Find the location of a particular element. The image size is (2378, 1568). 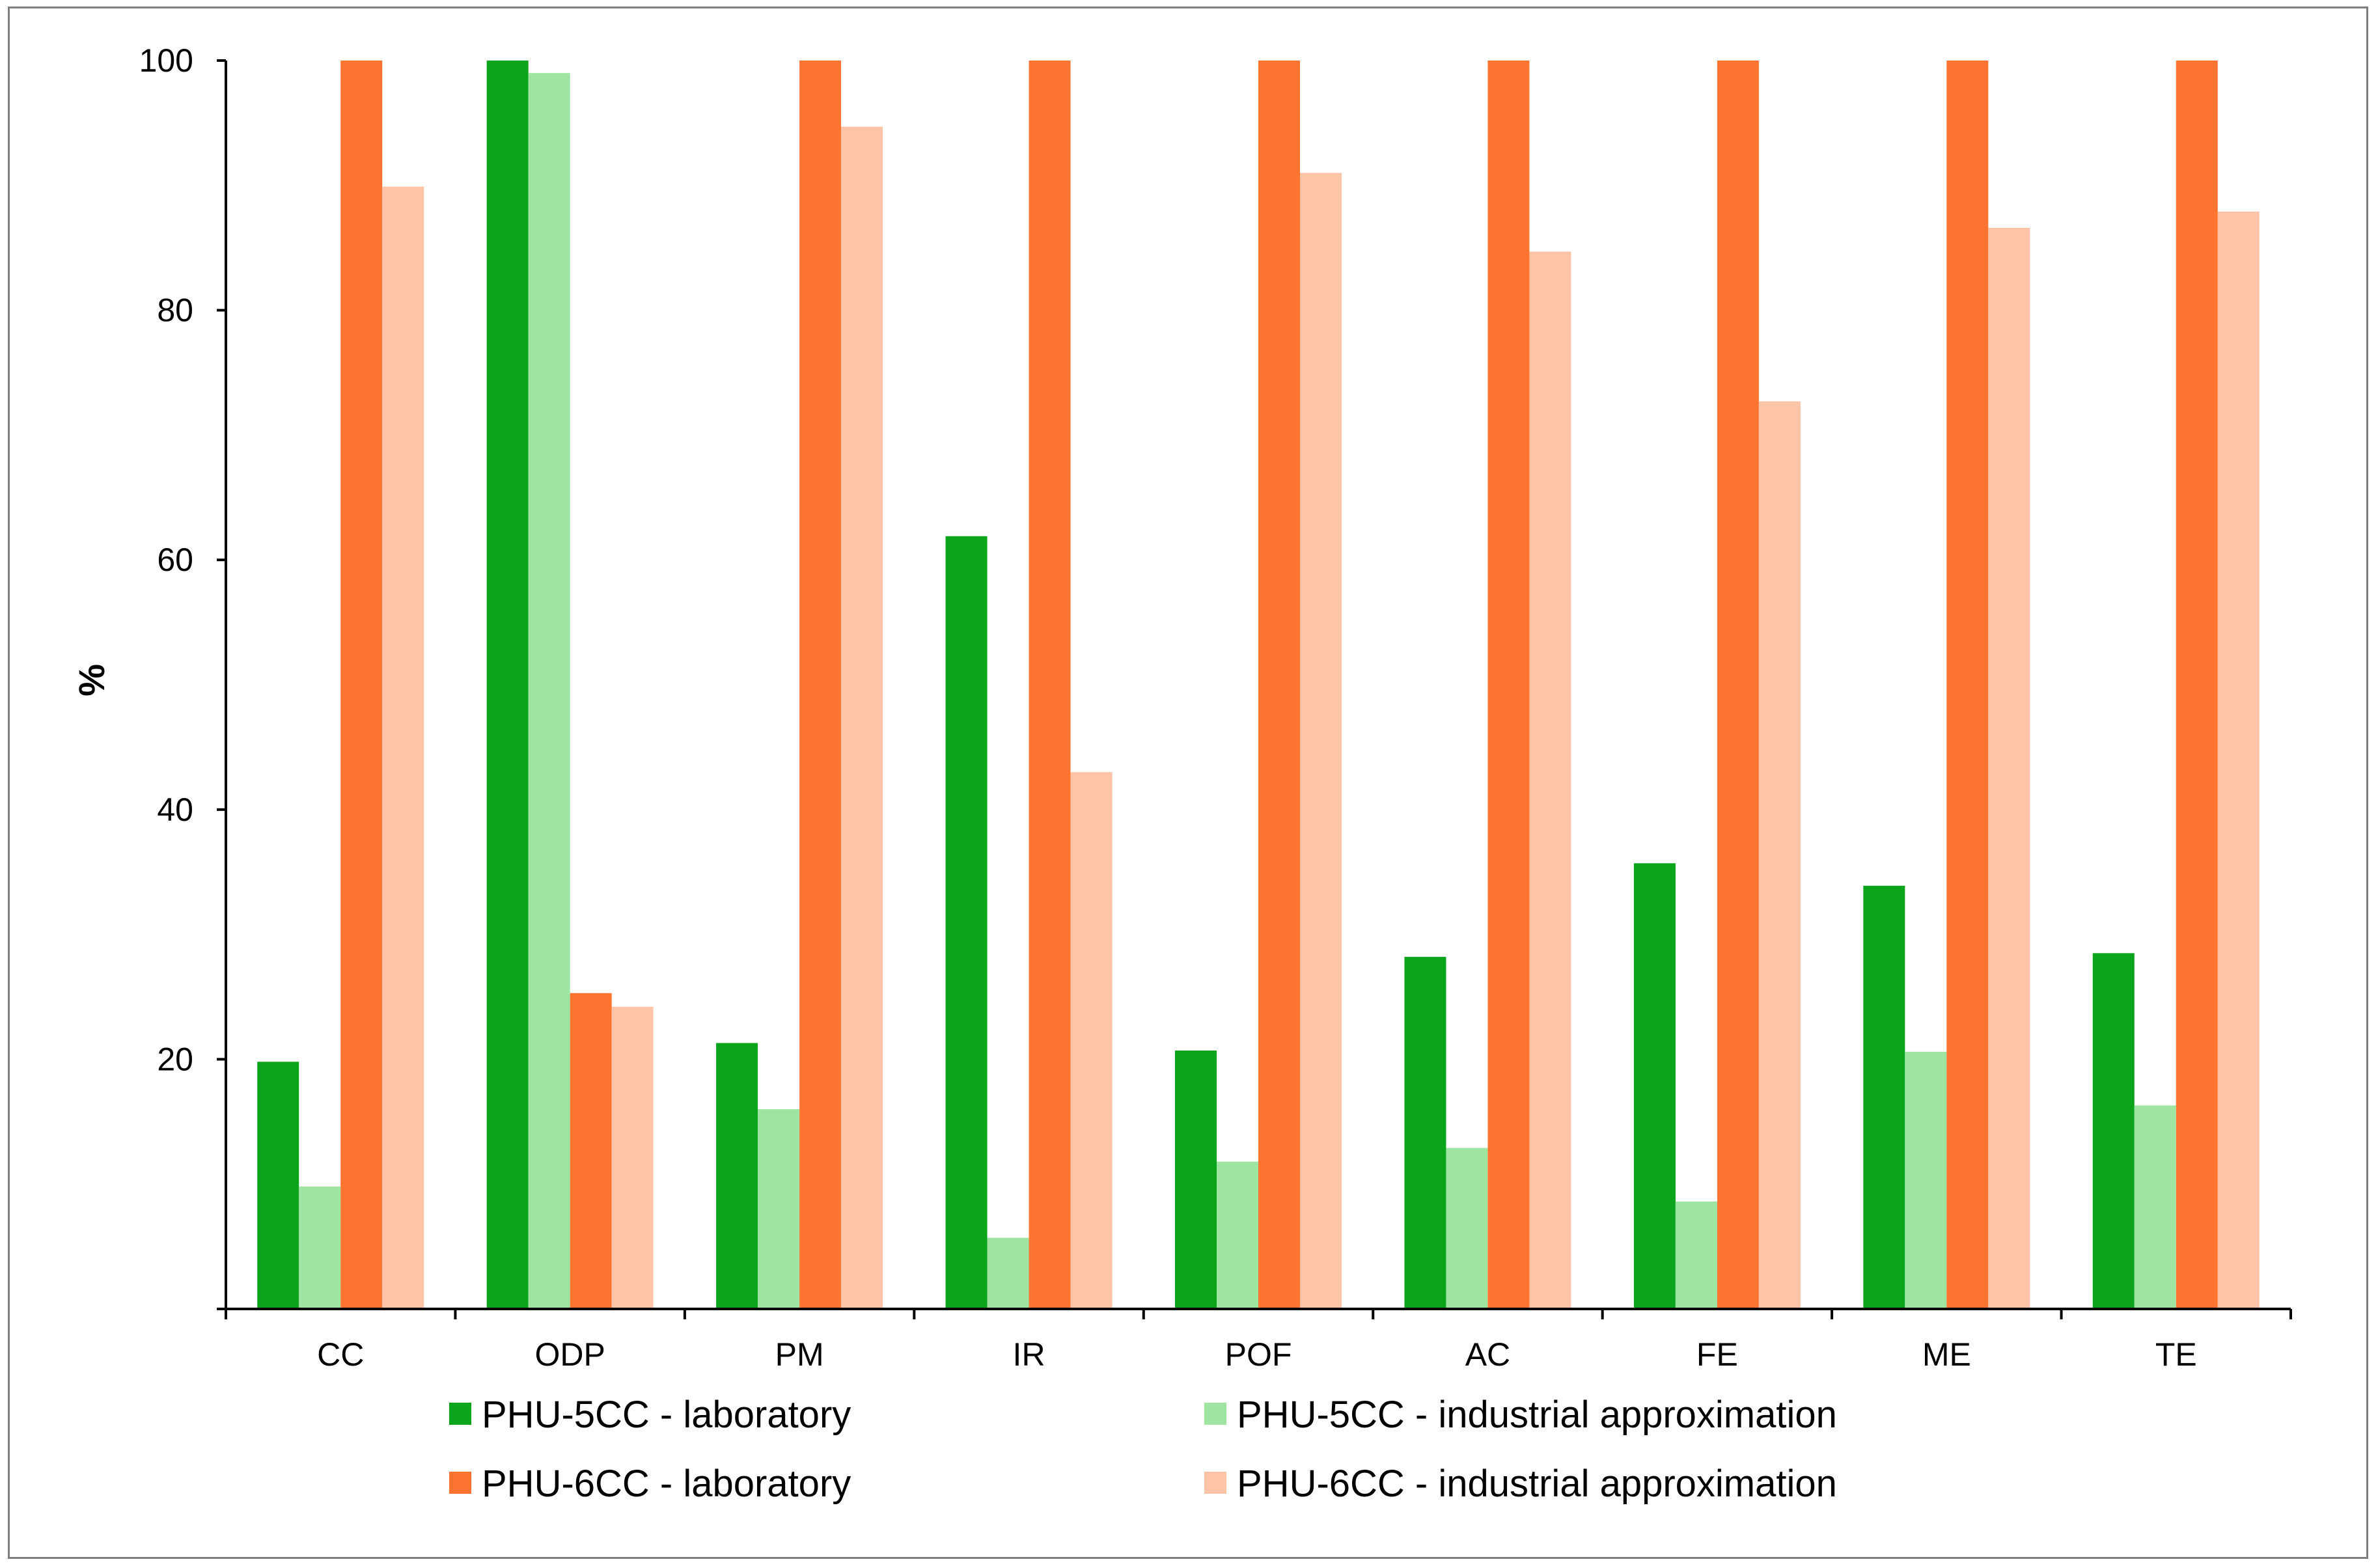

x-tick-label-pof: POF is located at coordinates (1258, 1354).